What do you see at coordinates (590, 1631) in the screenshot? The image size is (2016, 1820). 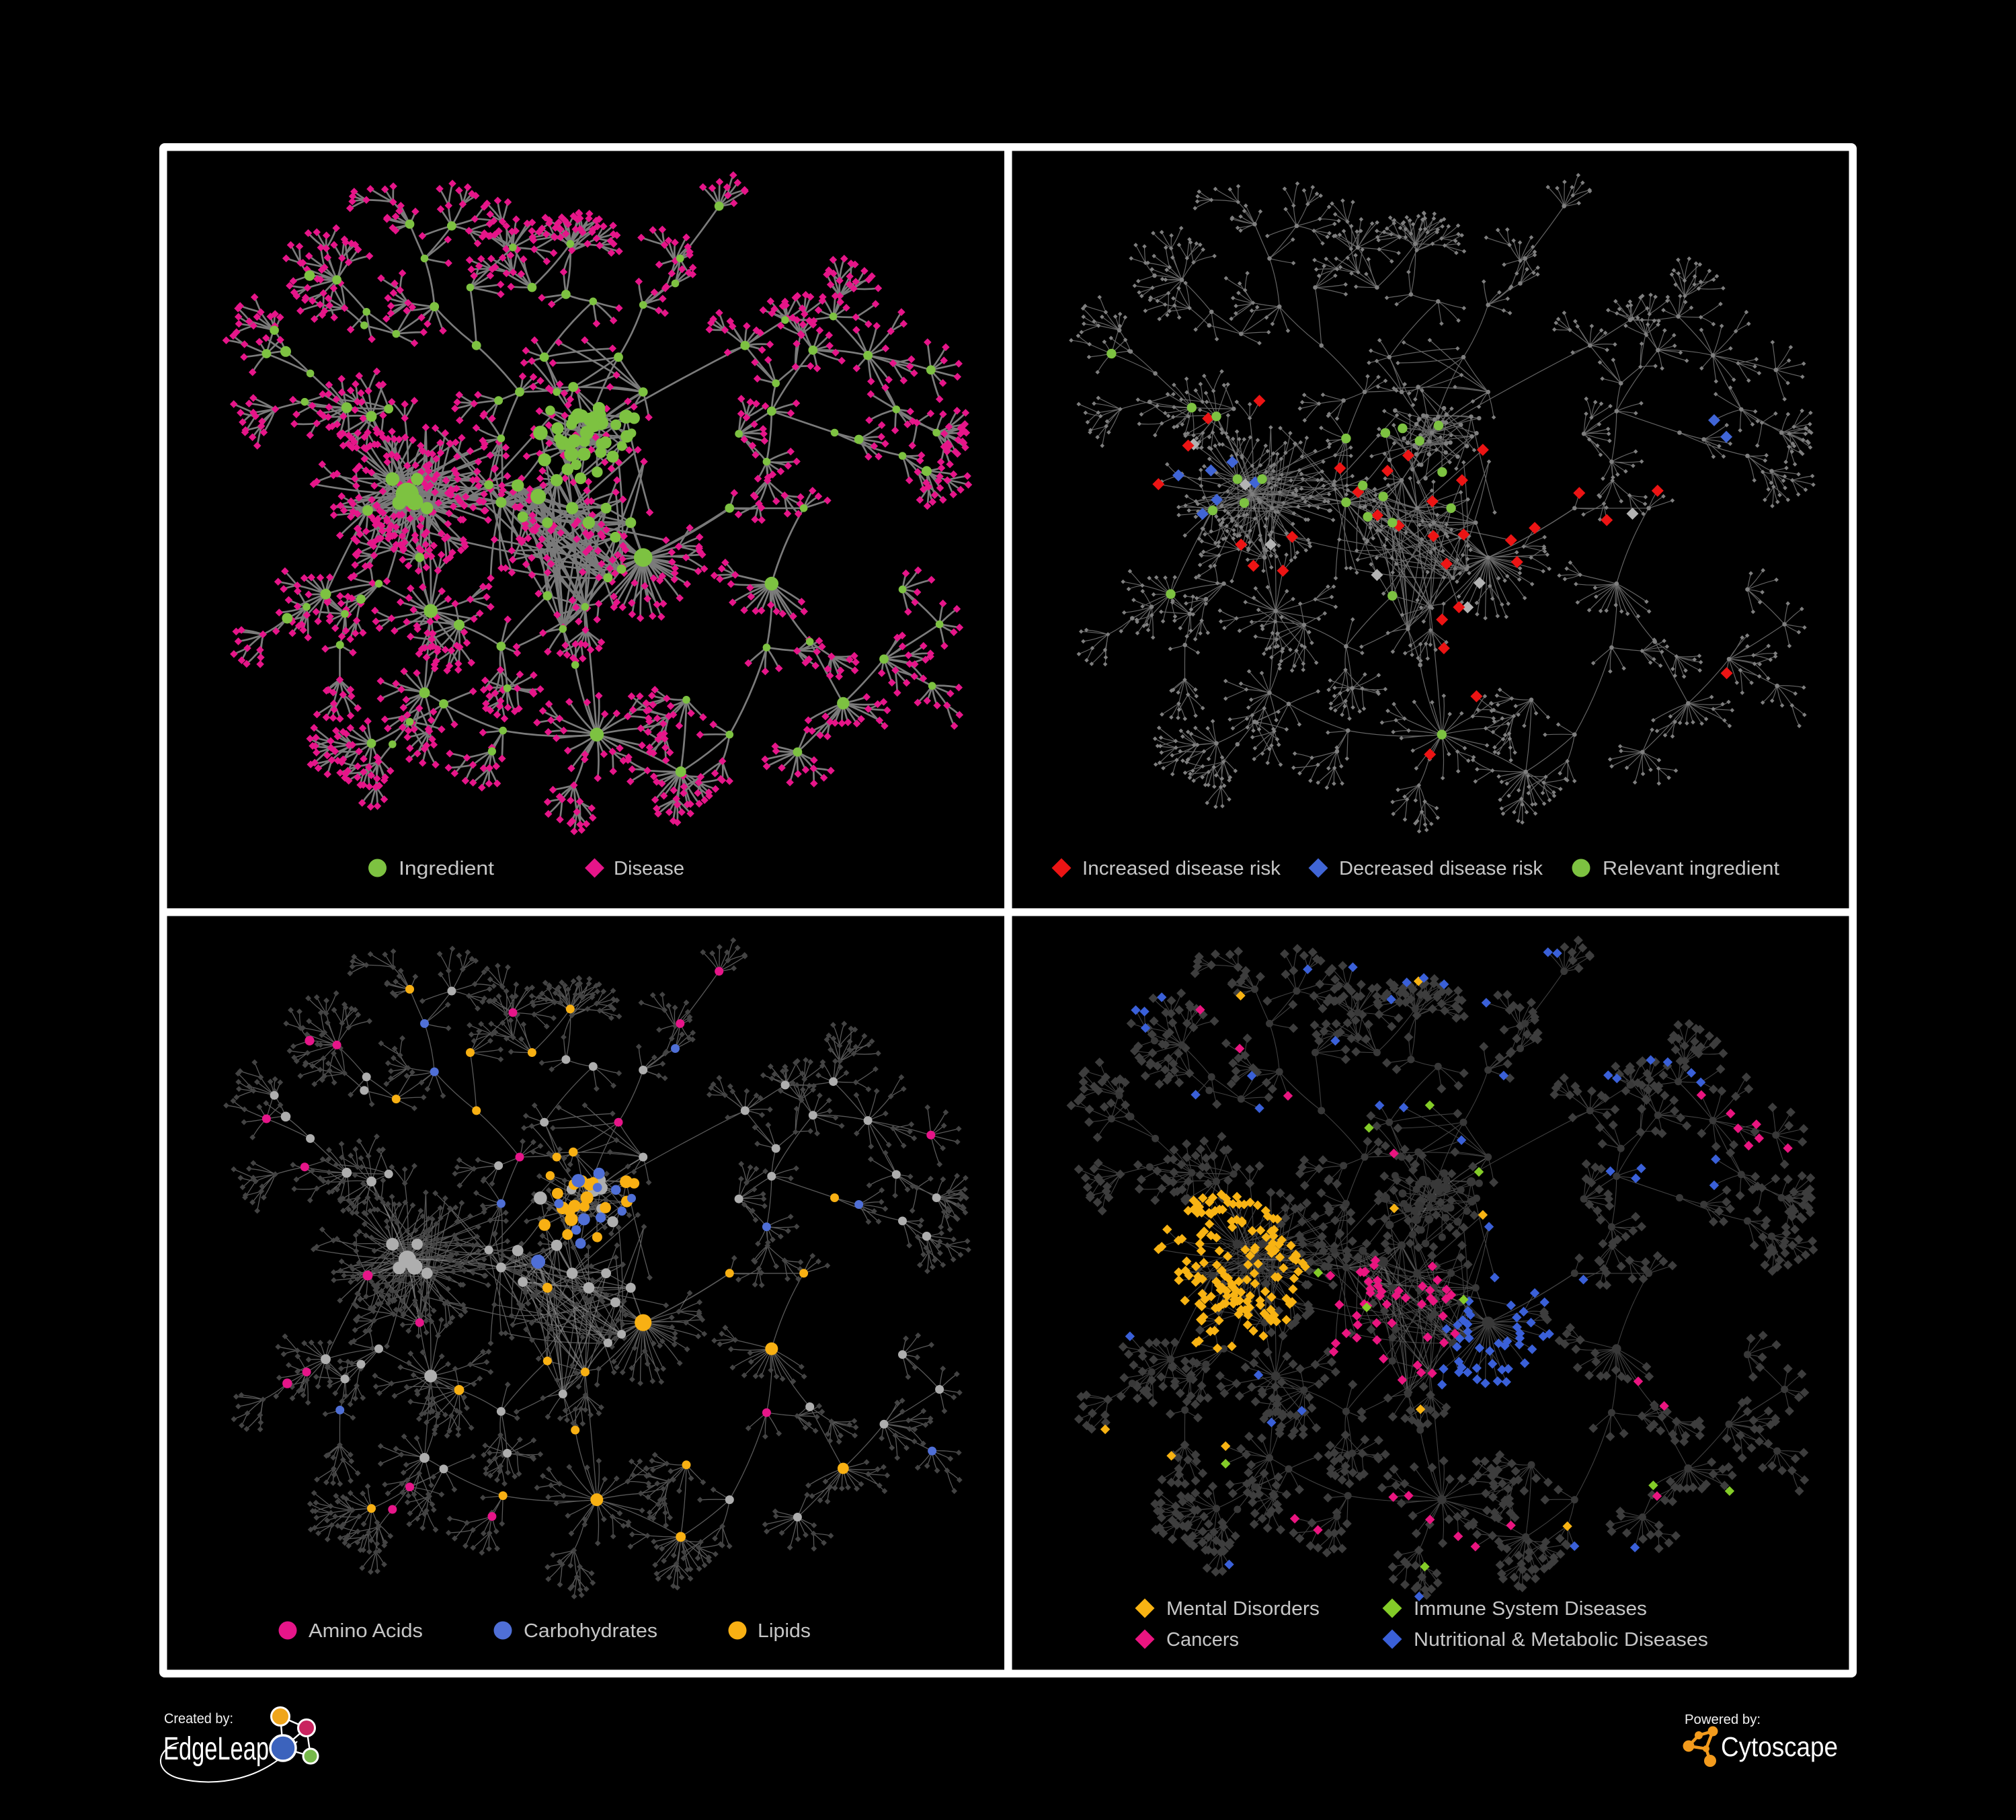 I see `svg-text: Carbohydrates` at bounding box center [590, 1631].